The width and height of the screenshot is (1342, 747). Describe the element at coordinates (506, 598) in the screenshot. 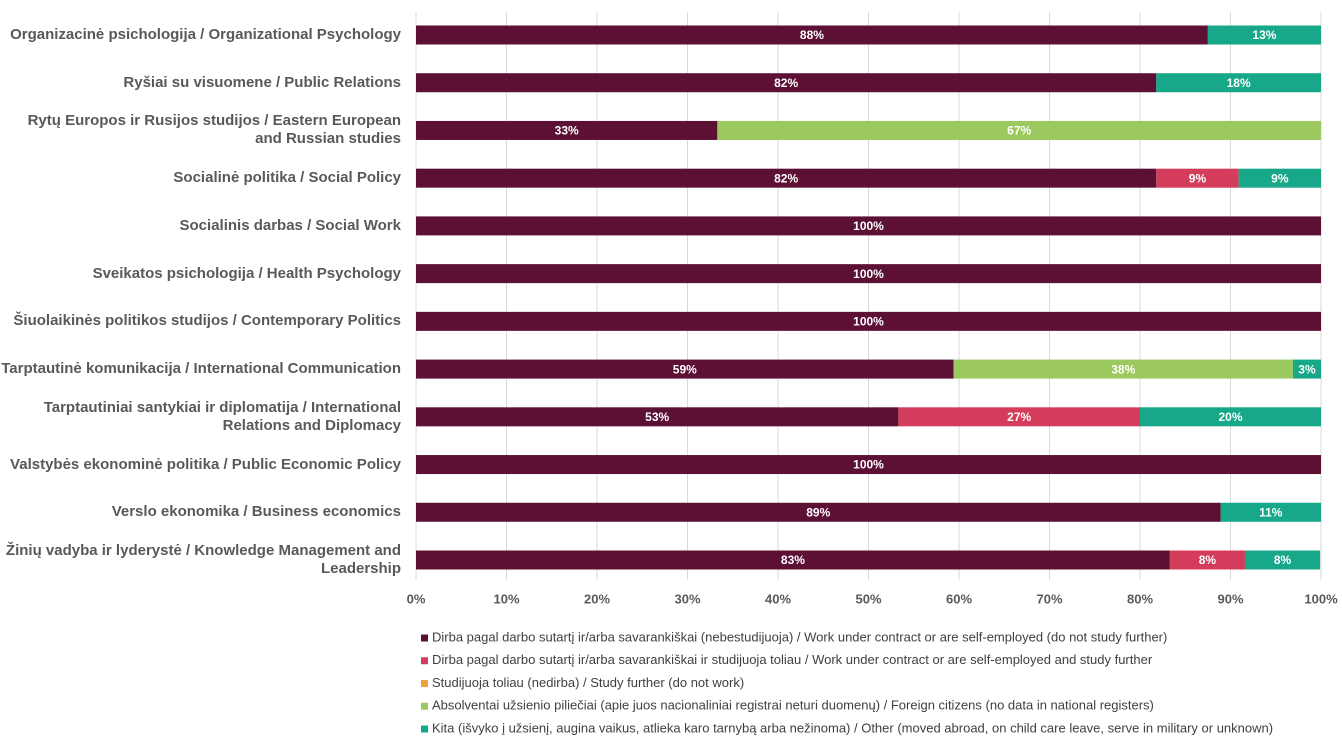

I see `x-tick-label: 10%` at that location.